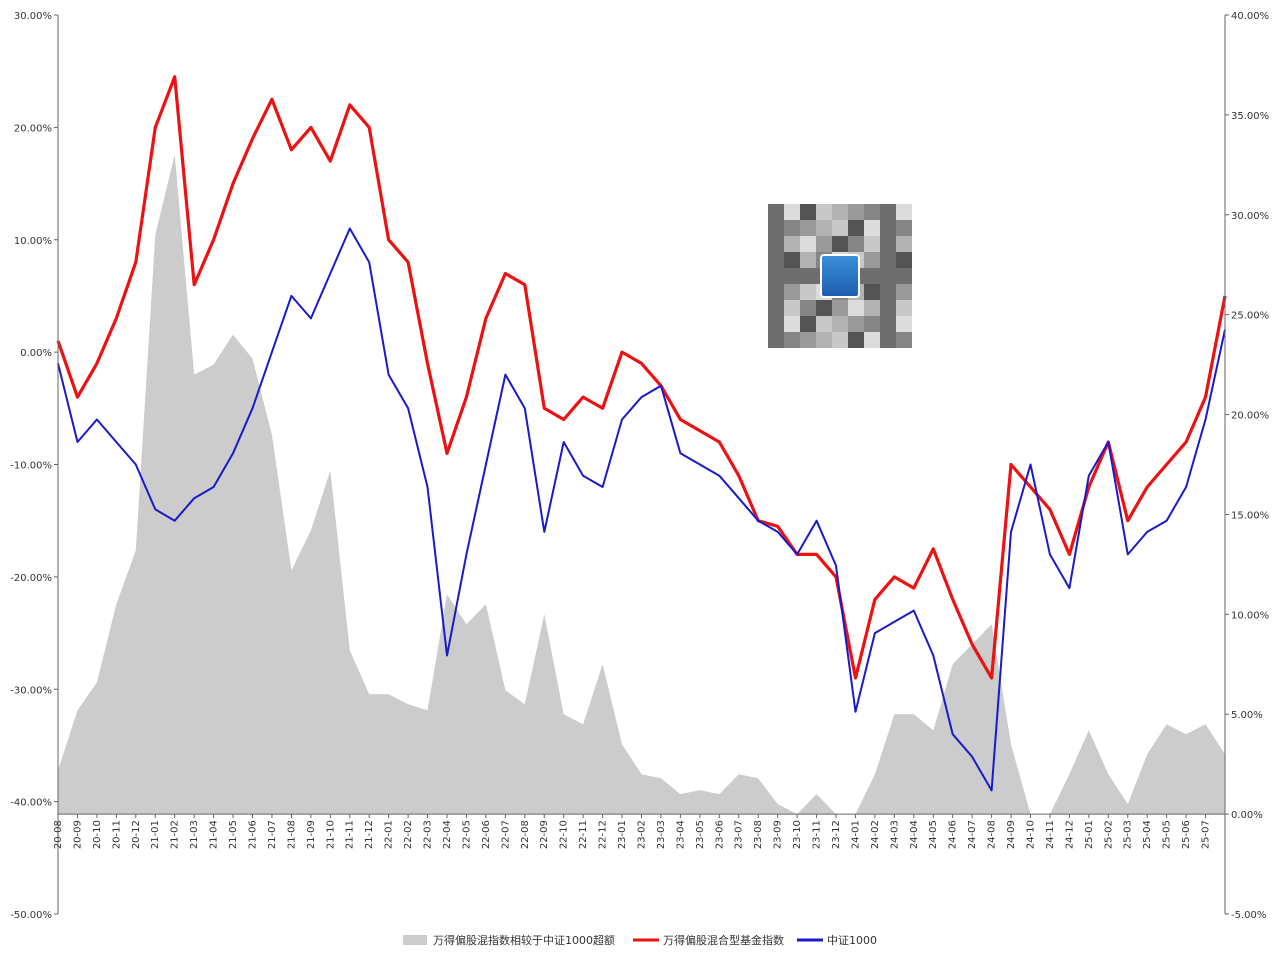 This screenshot has width=1280, height=964. What do you see at coordinates (31, 690) in the screenshot?
I see `left-tick-label: -30.00%` at bounding box center [31, 690].